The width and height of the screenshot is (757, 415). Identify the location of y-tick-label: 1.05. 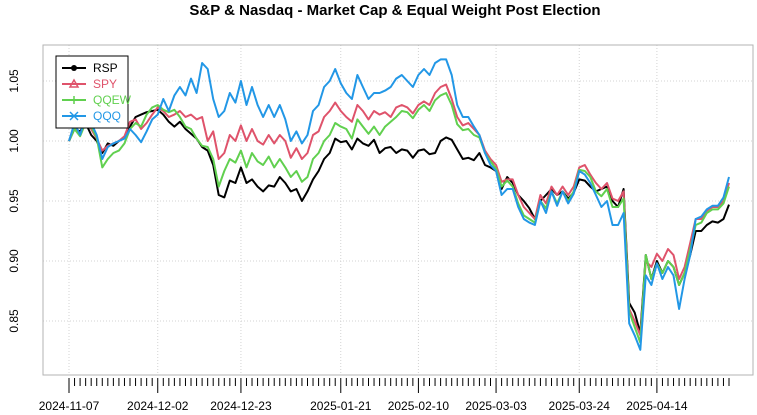
(14, 81).